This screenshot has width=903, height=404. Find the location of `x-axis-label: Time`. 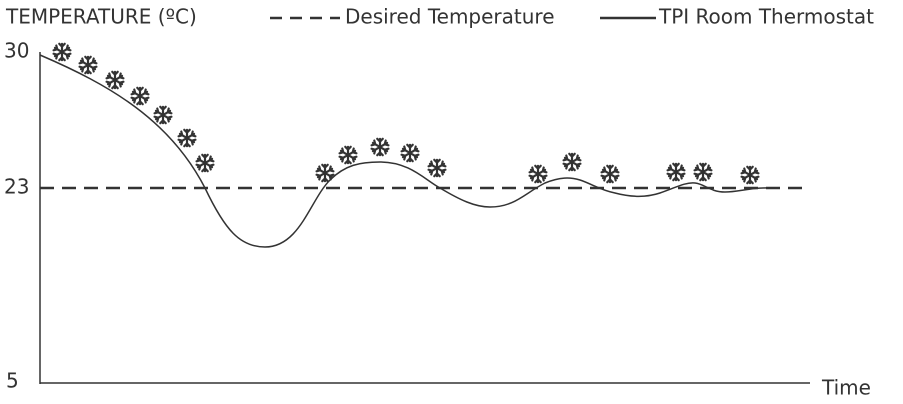

x-axis-label: Time is located at coordinates (846, 388).